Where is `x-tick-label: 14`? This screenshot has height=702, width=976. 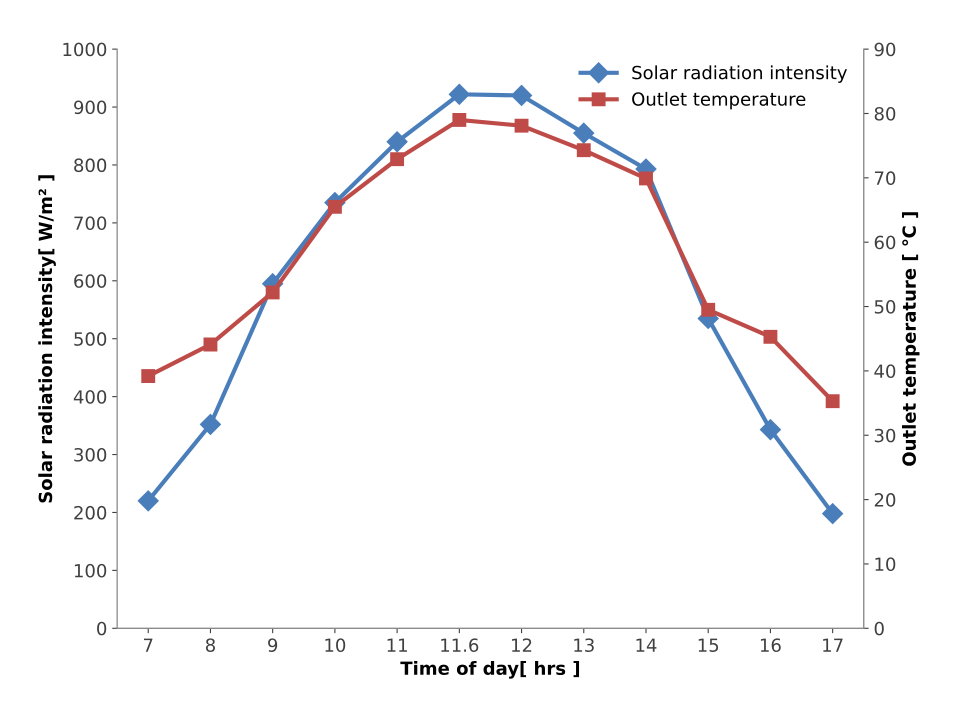
x-tick-label: 14 is located at coordinates (646, 645).